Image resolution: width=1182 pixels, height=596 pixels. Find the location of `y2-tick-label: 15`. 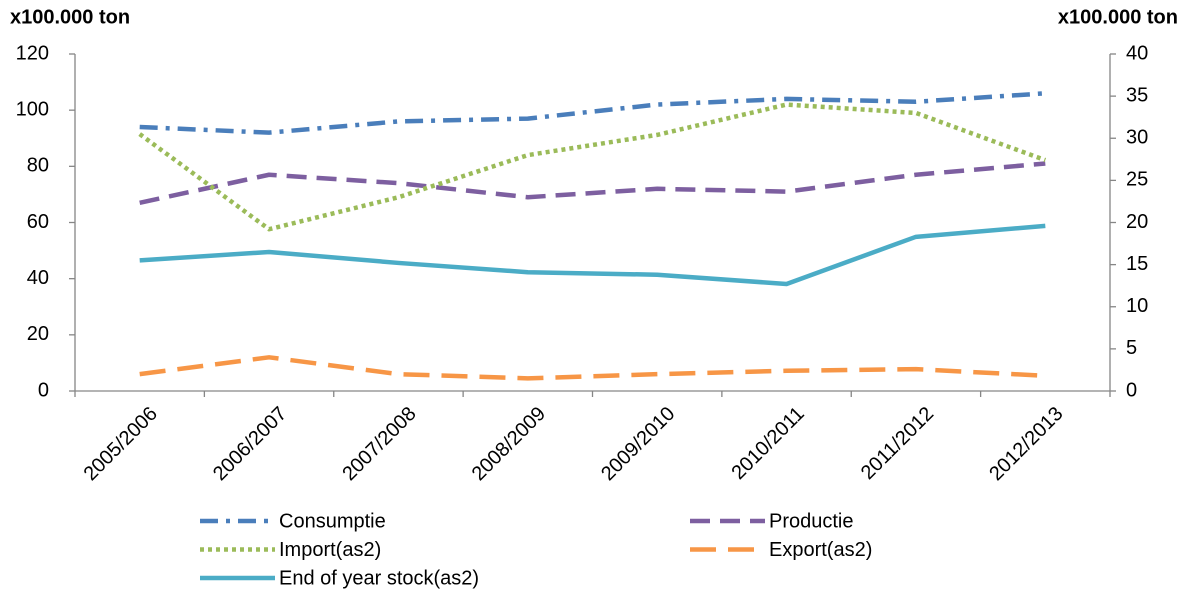

y2-tick-label: 15 is located at coordinates (1137, 264).